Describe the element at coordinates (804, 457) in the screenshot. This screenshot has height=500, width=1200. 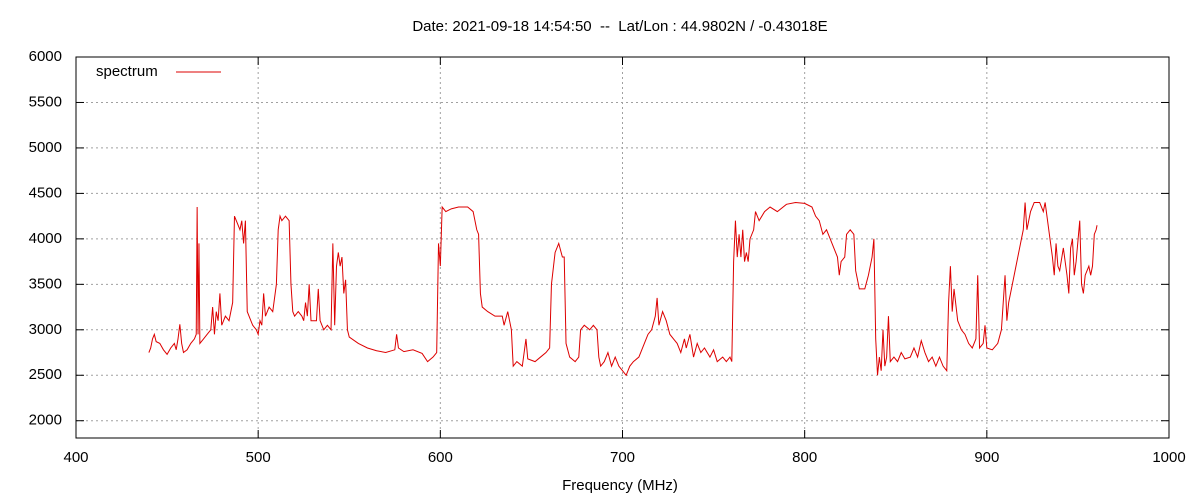
I see `x-tick-label: 800` at that location.